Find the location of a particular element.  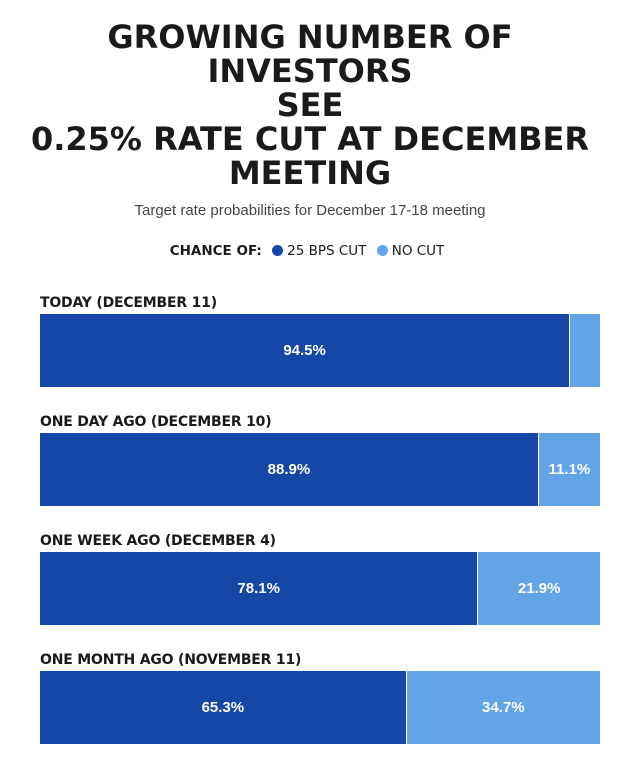

bar-segment-nocut: 21.9% is located at coordinates (538, 588).